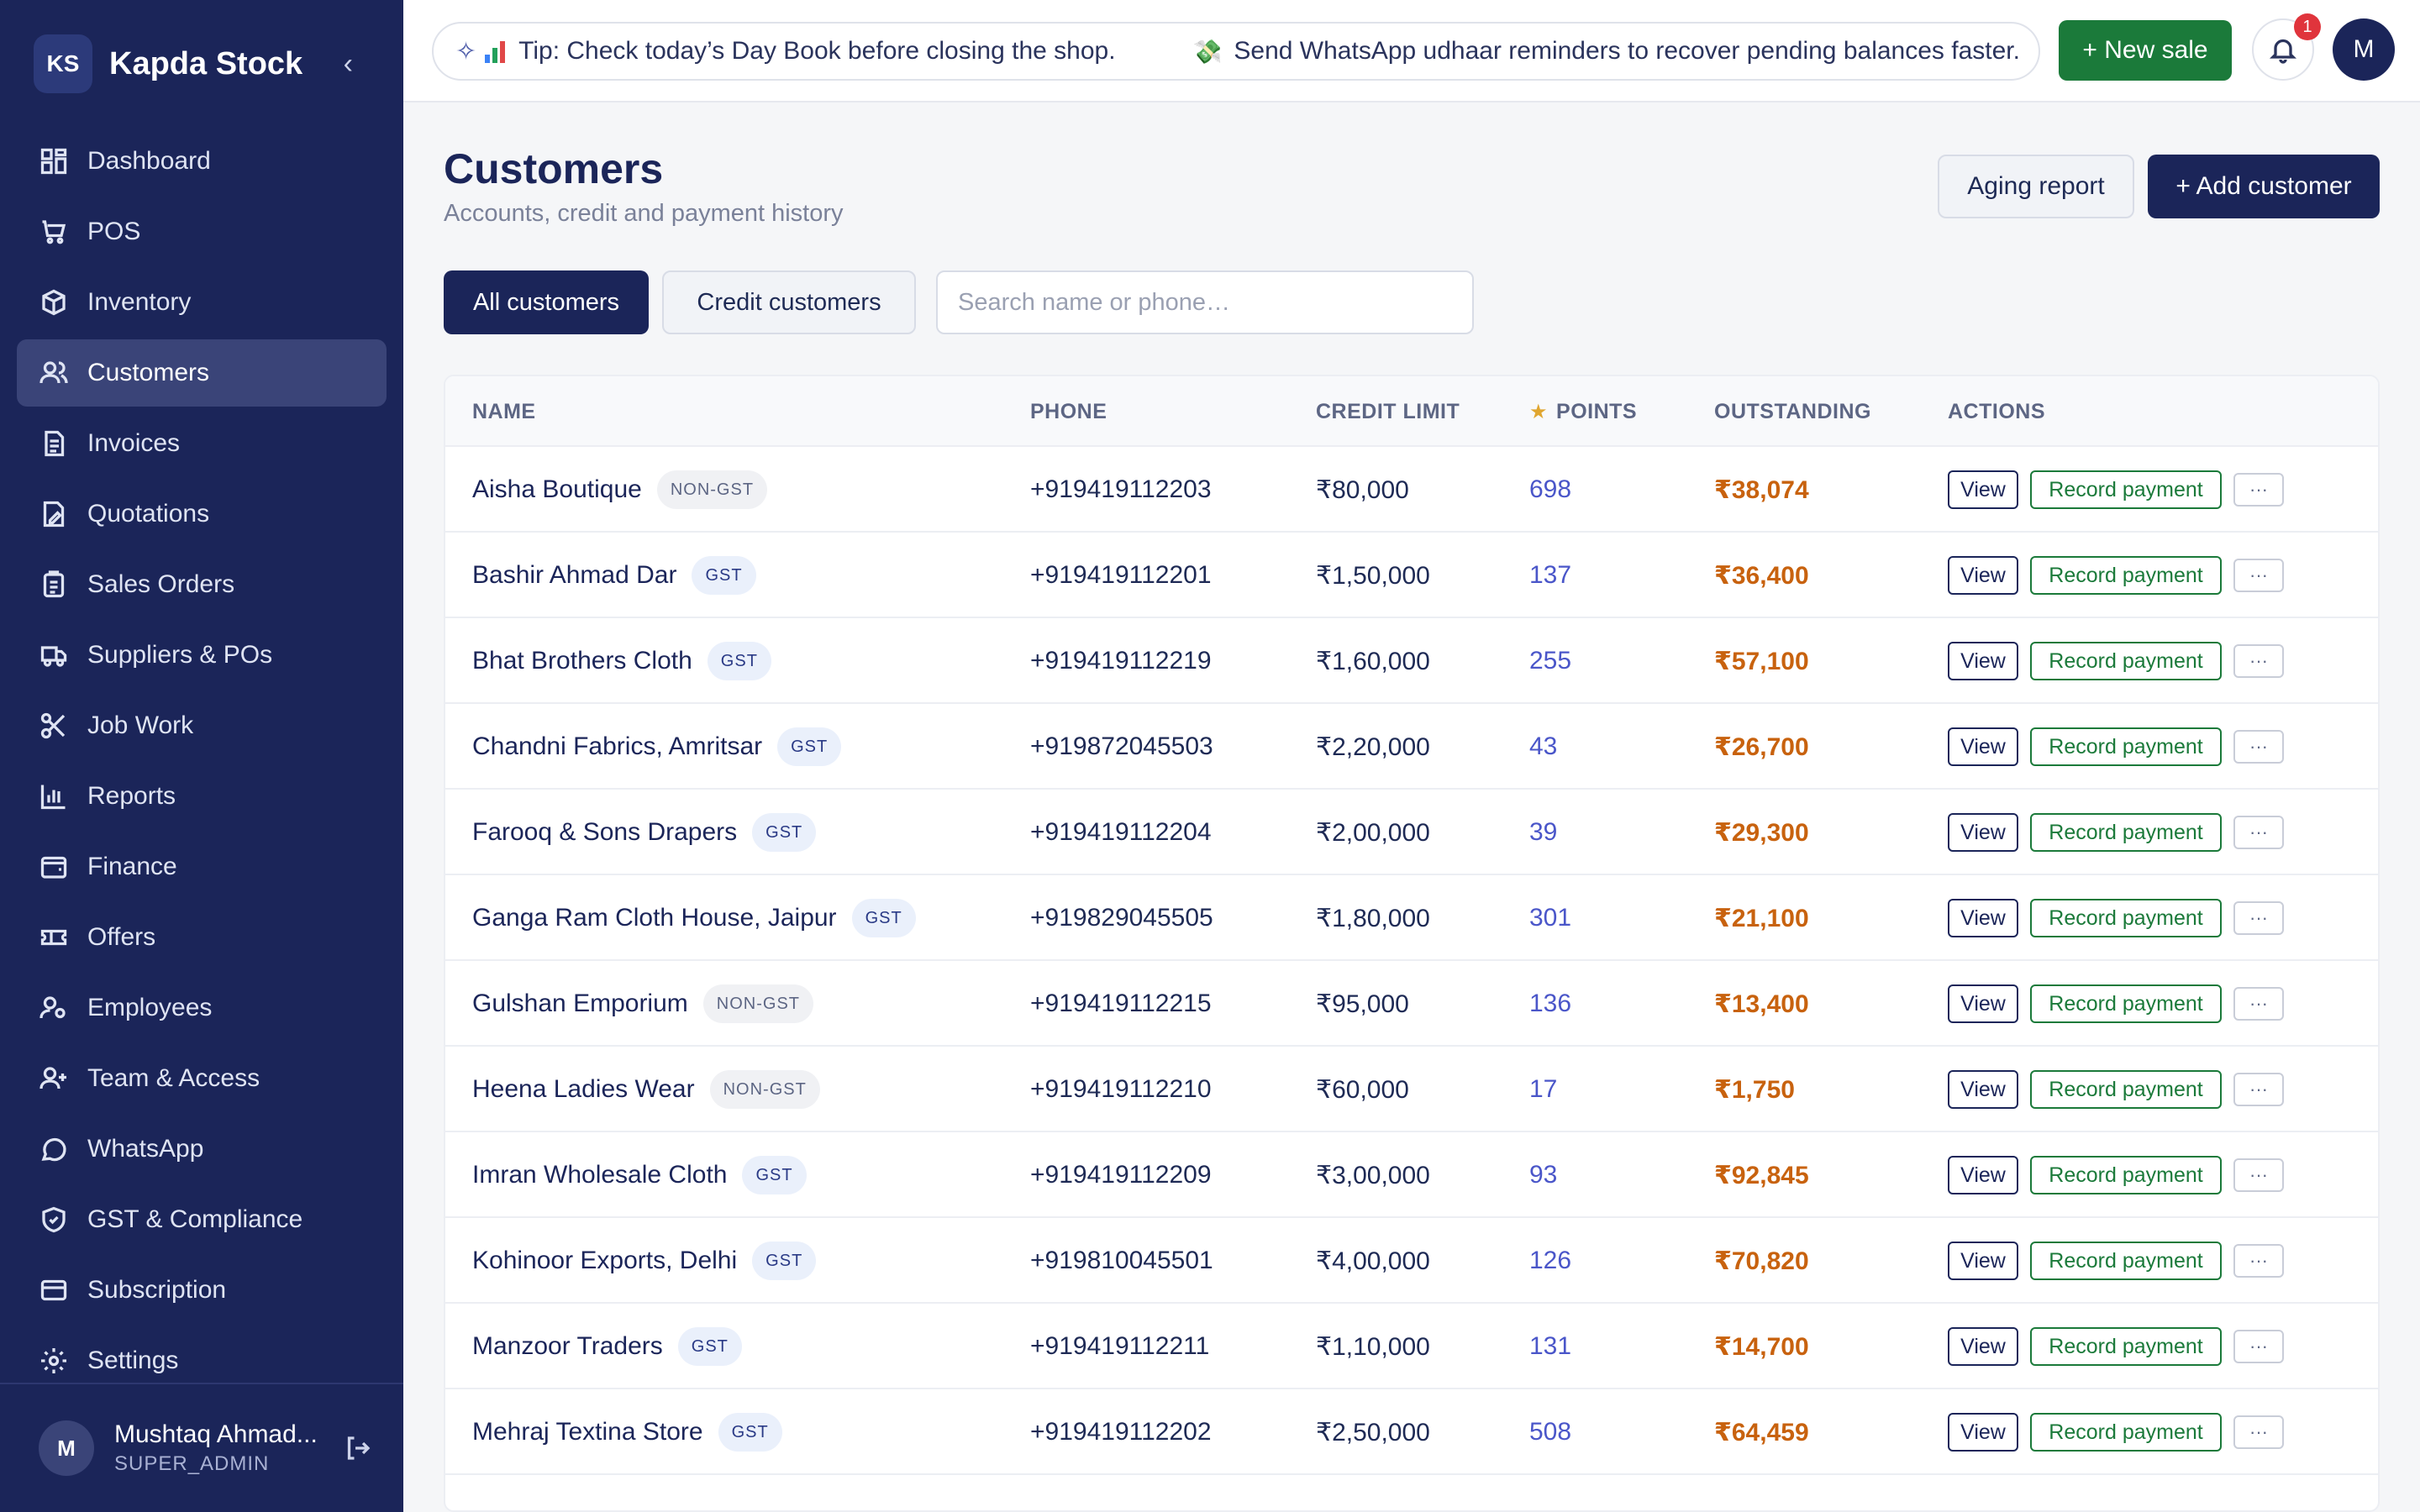 The image size is (2420, 1512). I want to click on customer-name-cell: Ganga Ram Cloth House, Jaipur GST, so click(694, 918).